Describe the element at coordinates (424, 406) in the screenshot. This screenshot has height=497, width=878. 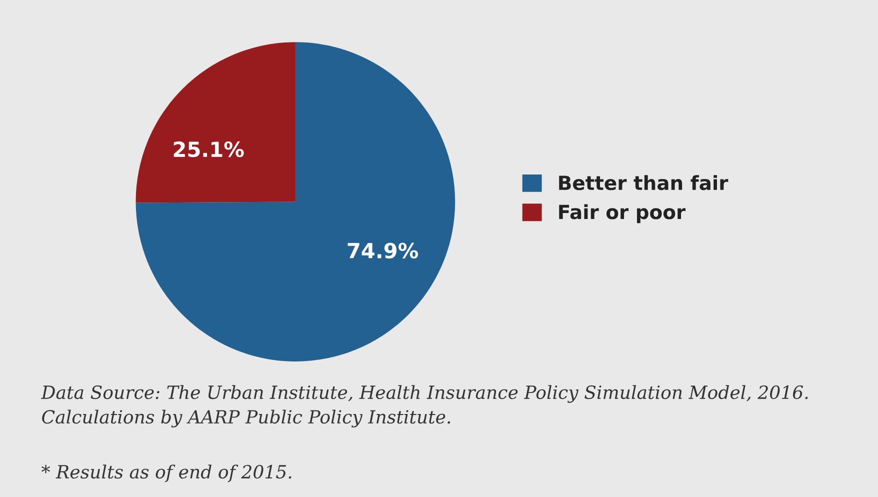
I see `source-note: Data Source: The Urban Institute, Health Insurance Policy Simulation Model, 2016. Calculations by AARP Public Policy Institute.` at that location.